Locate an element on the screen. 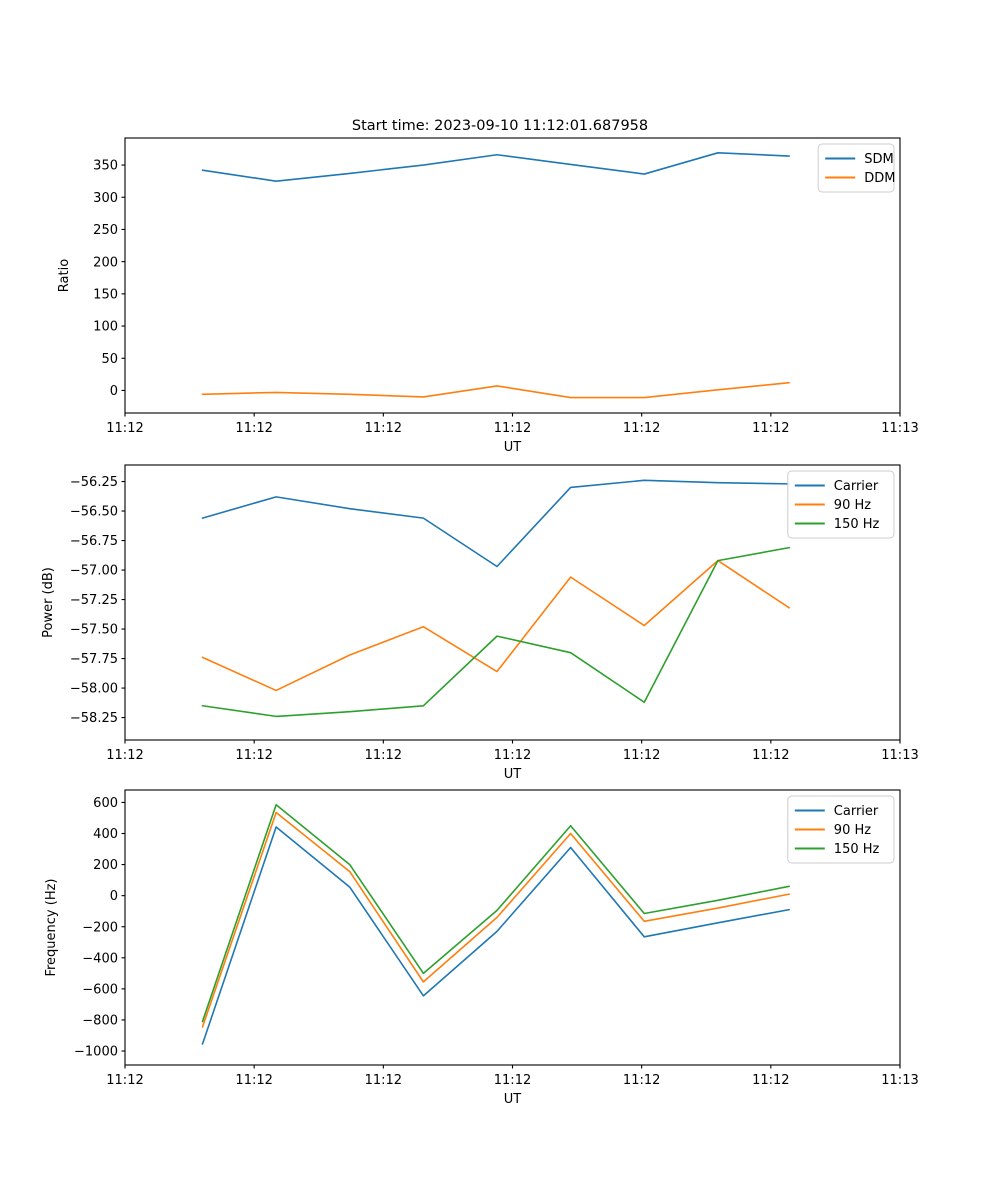  ratio-series-ddm is located at coordinates (495, 390).